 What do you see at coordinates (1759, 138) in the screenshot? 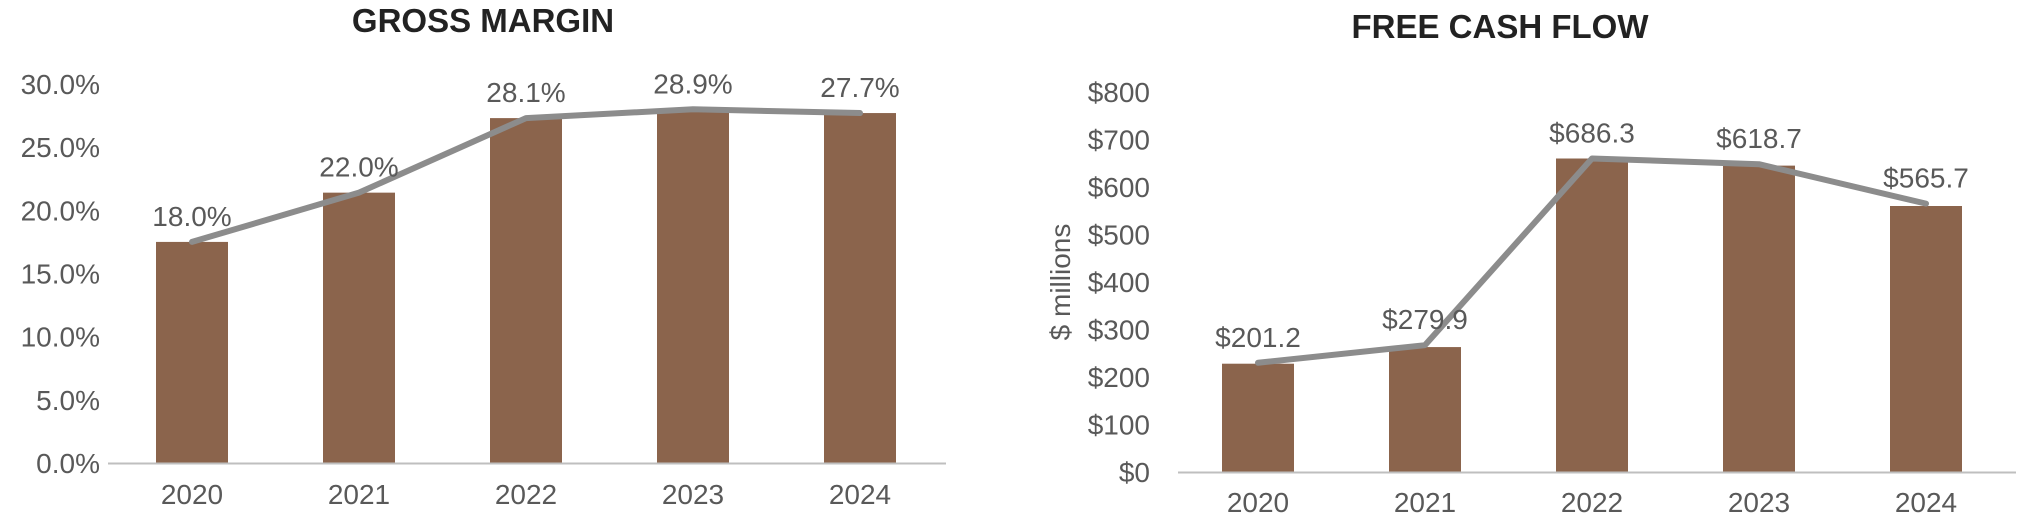
I see `data-label-2023: $618.7` at bounding box center [1759, 138].